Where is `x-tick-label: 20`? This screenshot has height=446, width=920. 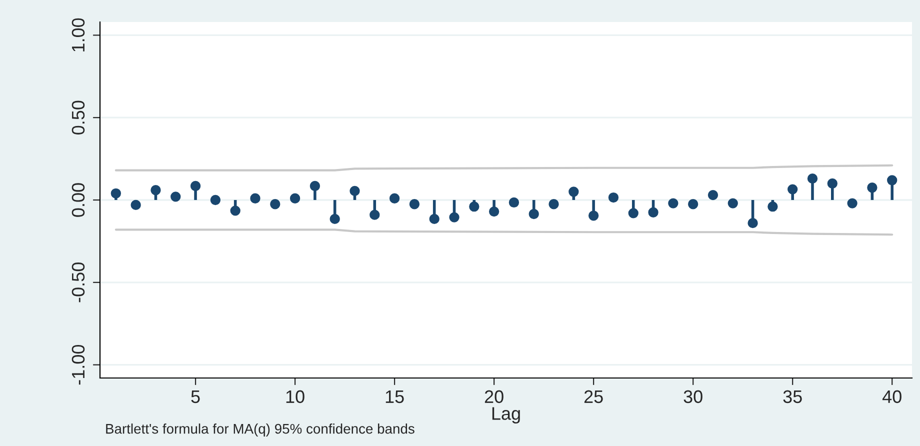
x-tick-label: 20 is located at coordinates (494, 397).